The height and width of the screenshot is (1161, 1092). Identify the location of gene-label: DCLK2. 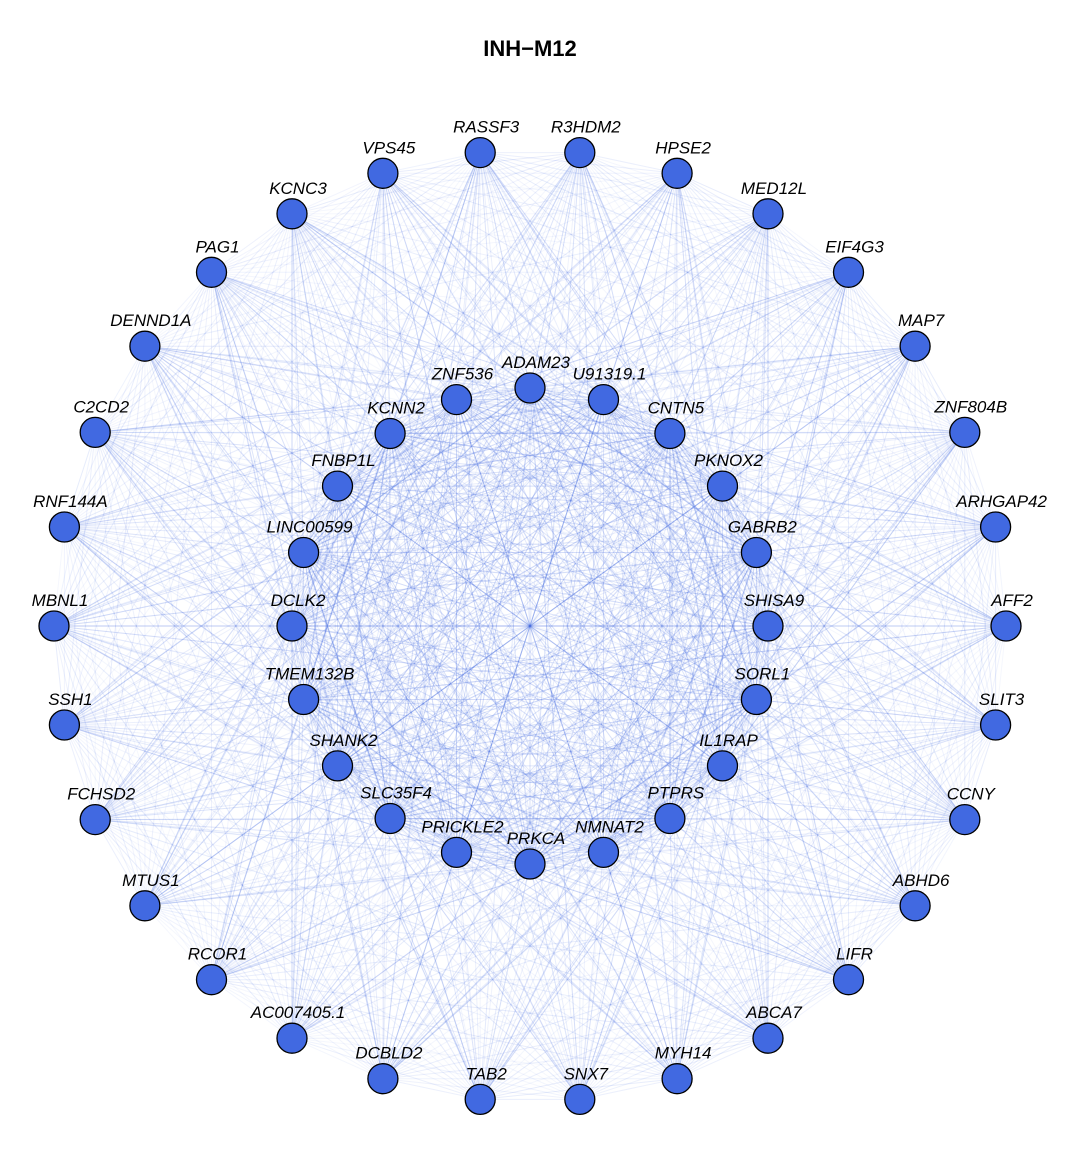
(298, 600).